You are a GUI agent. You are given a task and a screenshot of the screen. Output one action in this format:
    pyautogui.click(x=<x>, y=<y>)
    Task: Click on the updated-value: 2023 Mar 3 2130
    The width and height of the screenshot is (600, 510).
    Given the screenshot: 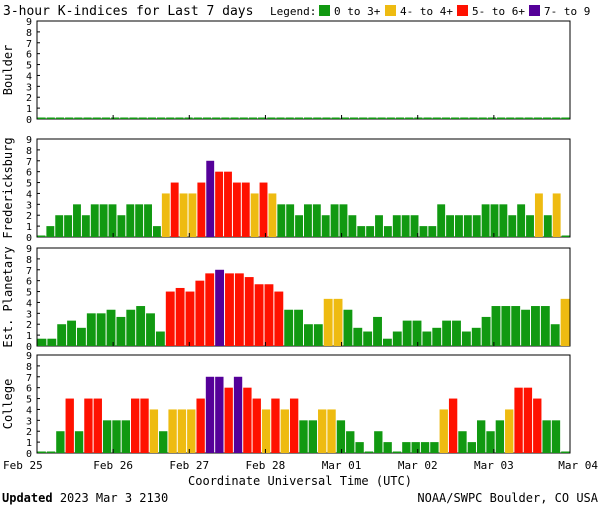 What is the action you would take?
    pyautogui.click(x=114, y=498)
    